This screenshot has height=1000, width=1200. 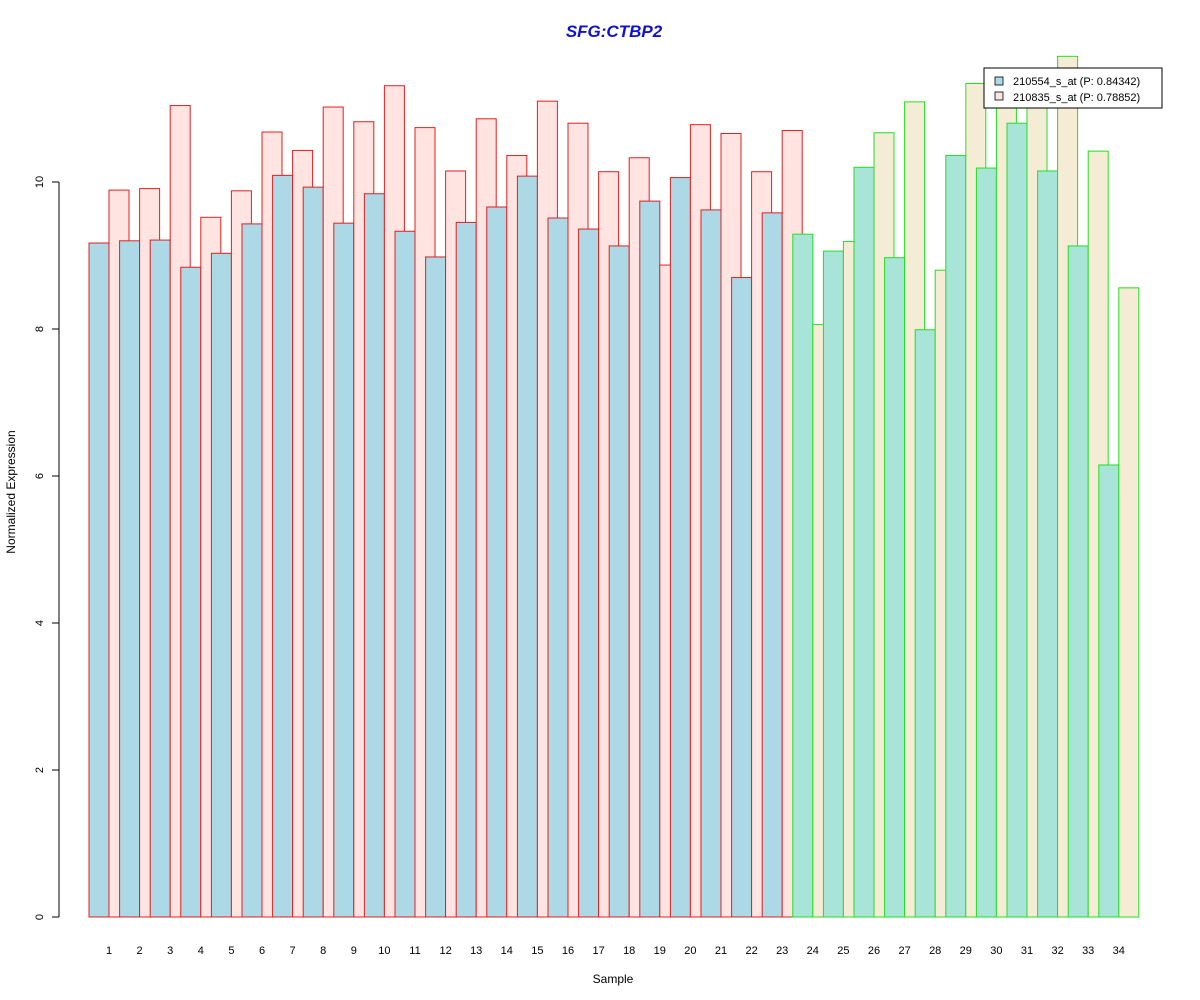 What do you see at coordinates (813, 951) in the screenshot?
I see `x-tick-label: 24` at bounding box center [813, 951].